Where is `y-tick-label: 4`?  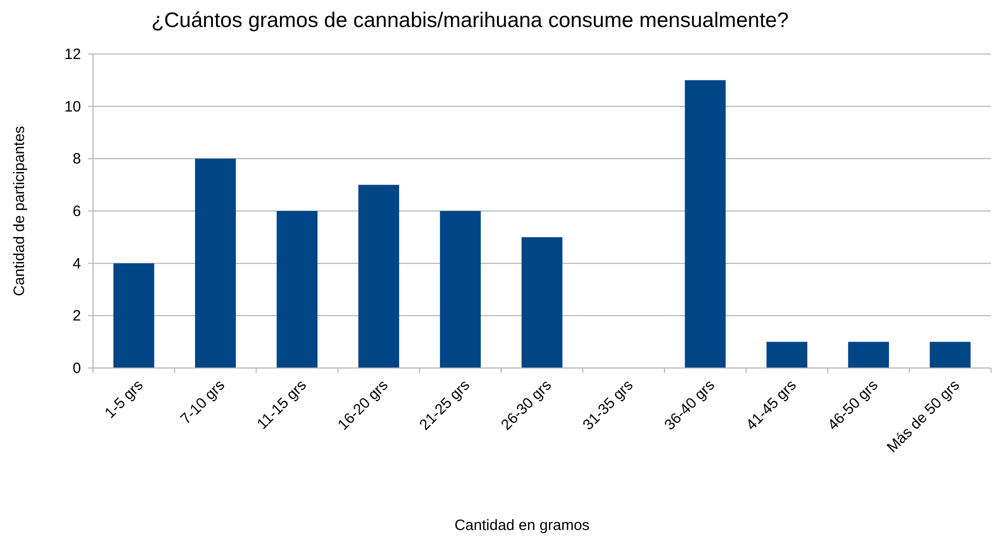
y-tick-label: 4 is located at coordinates (76, 263).